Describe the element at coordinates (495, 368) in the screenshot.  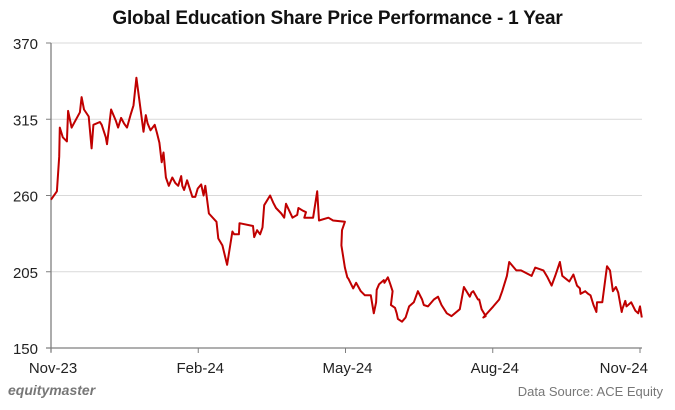
I see `x-tick-label: Aug-24` at that location.